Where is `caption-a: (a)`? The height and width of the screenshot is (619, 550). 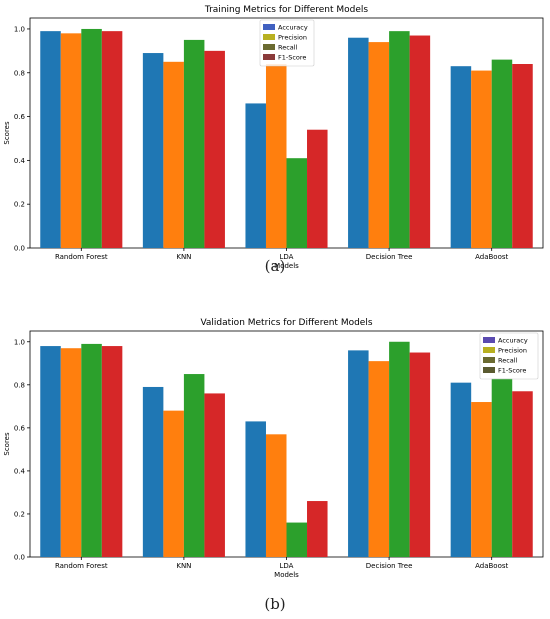 caption-a: (a) is located at coordinates (275, 266).